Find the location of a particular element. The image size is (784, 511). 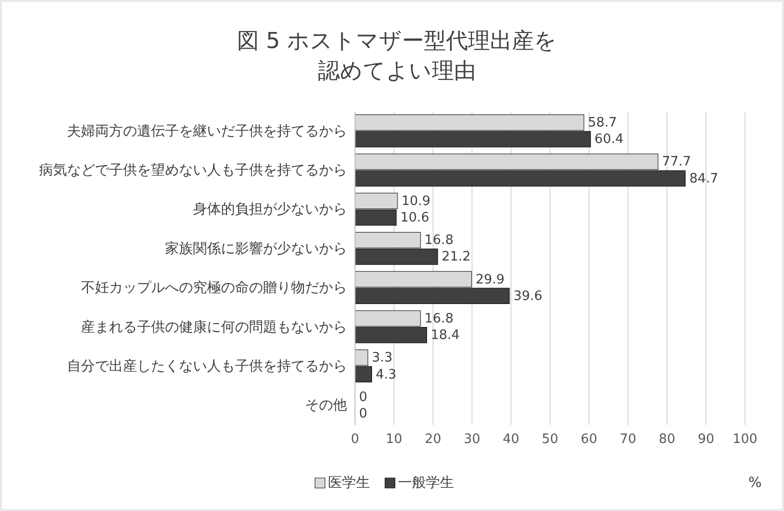

x-tick-label: 40 is located at coordinates (511, 439).